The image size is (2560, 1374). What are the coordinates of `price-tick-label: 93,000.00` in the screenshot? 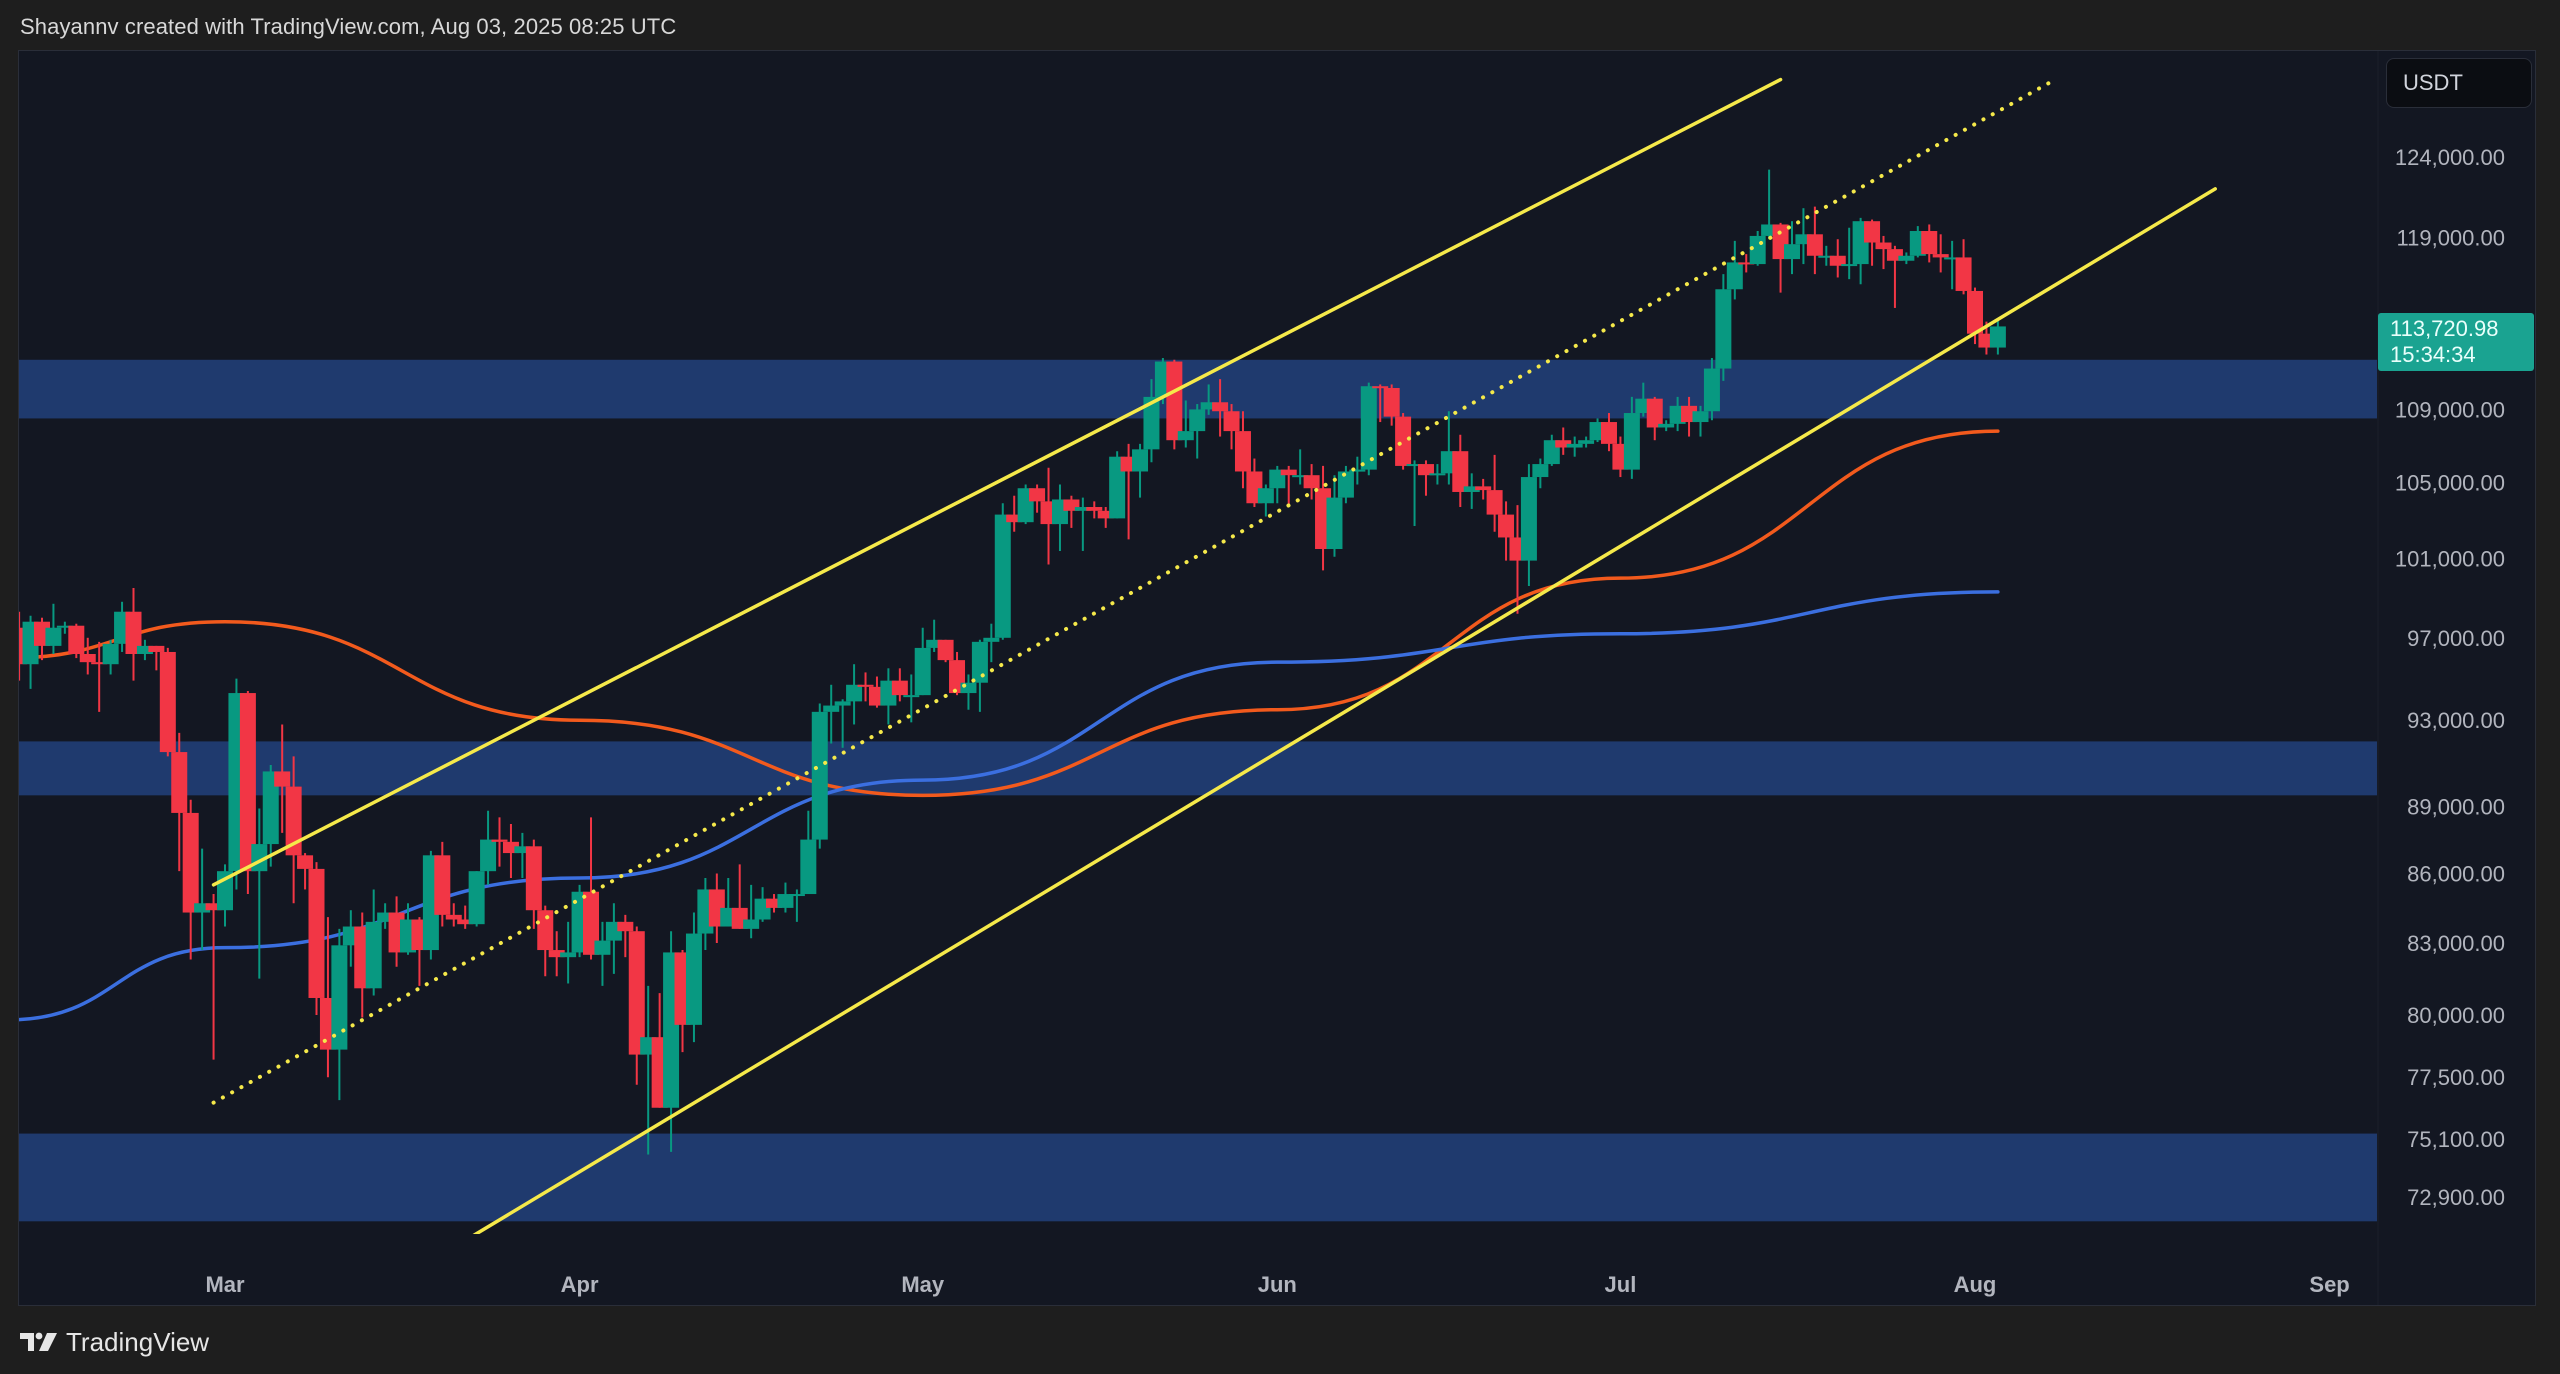 It's located at (2456, 720).